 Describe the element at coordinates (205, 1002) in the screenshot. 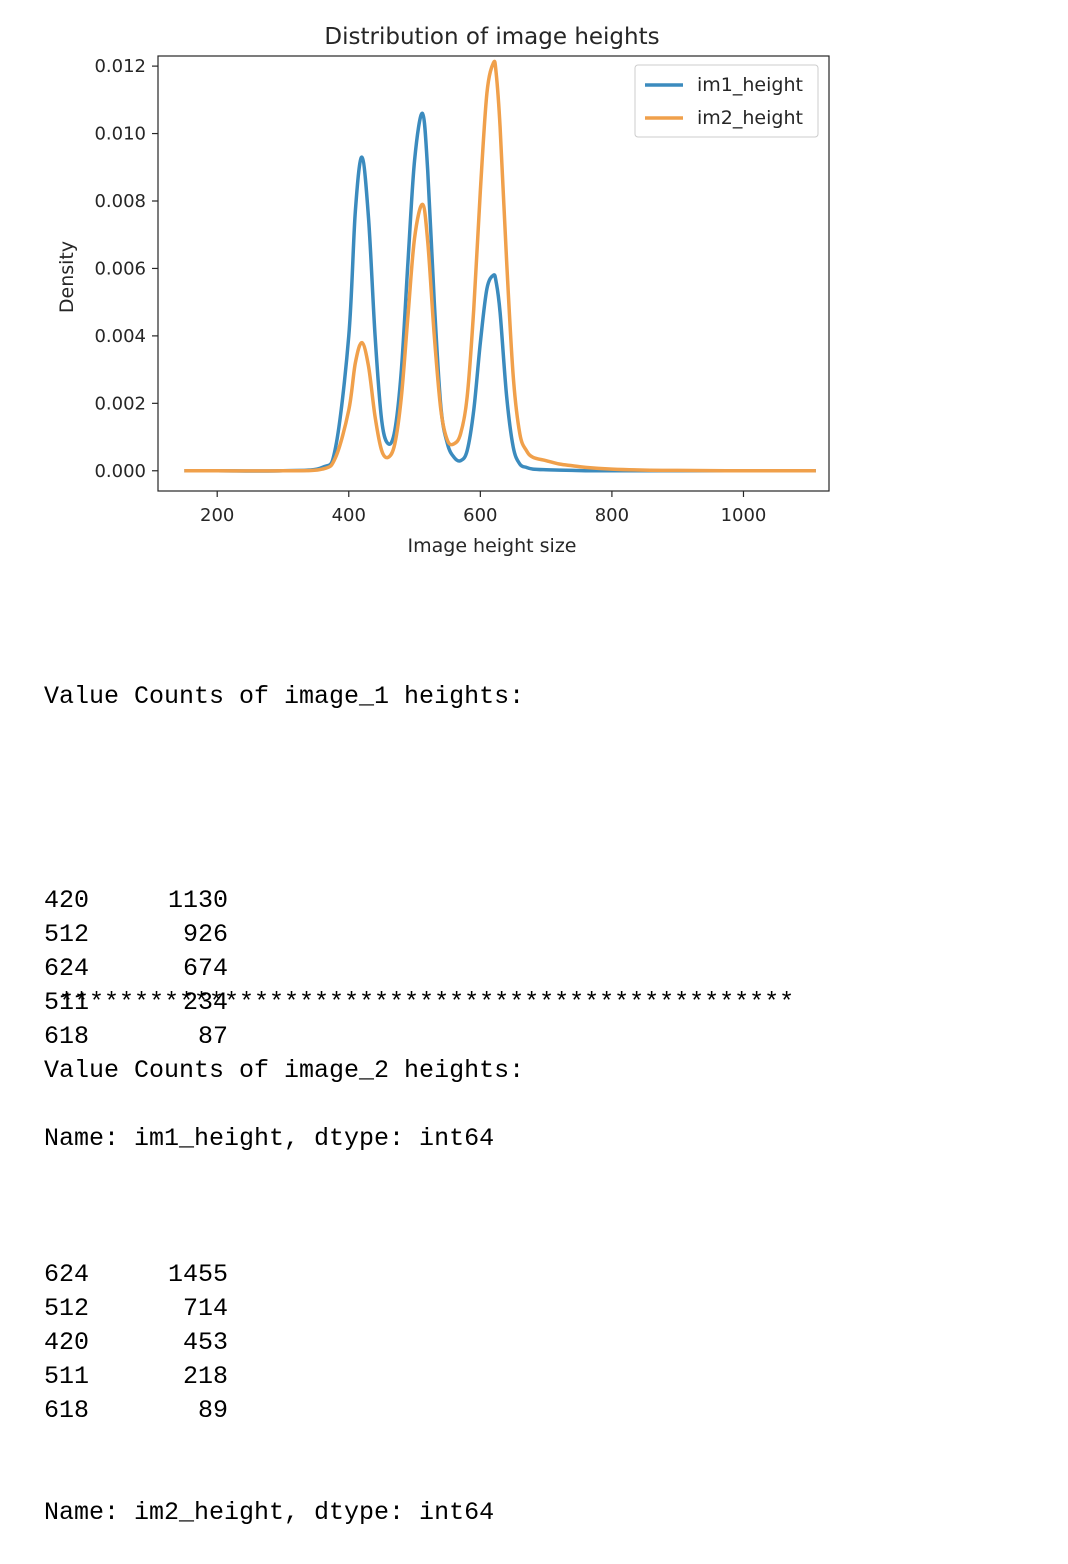

I see `height-count: 234` at that location.